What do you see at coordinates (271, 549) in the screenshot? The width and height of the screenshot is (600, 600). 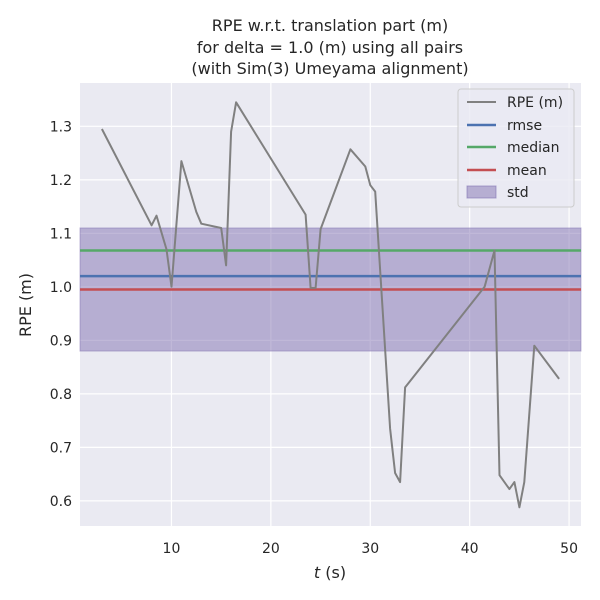 I see `x-tick-label: 20` at bounding box center [271, 549].